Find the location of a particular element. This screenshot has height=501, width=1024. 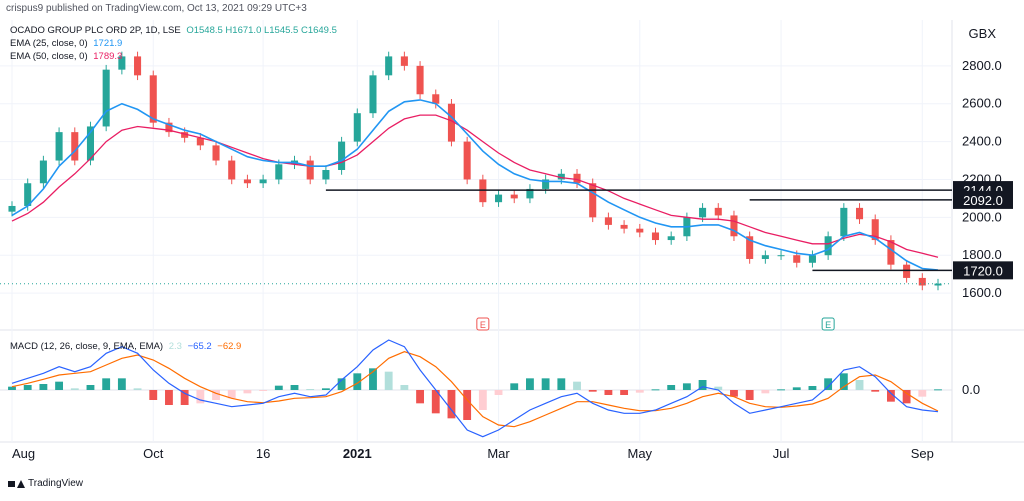

price-tick-label: 2200.0 is located at coordinates (982, 178).